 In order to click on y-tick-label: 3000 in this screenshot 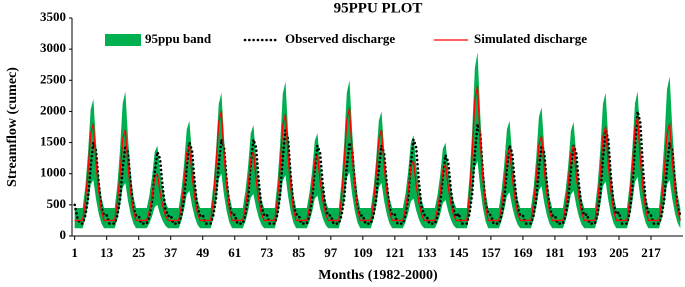, I will do `click(53, 47)`.